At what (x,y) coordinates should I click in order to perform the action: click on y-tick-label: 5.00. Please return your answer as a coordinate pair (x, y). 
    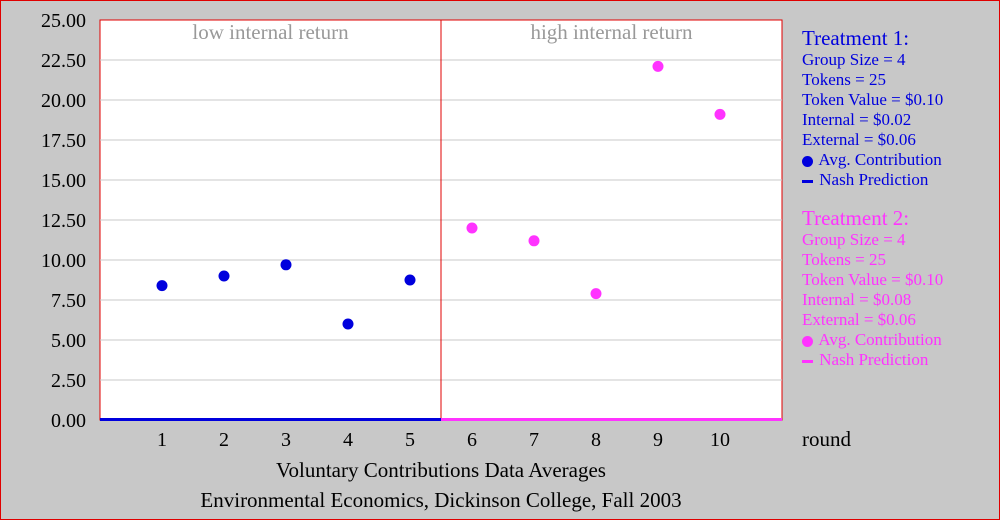
    Looking at the image, I should click on (68, 341).